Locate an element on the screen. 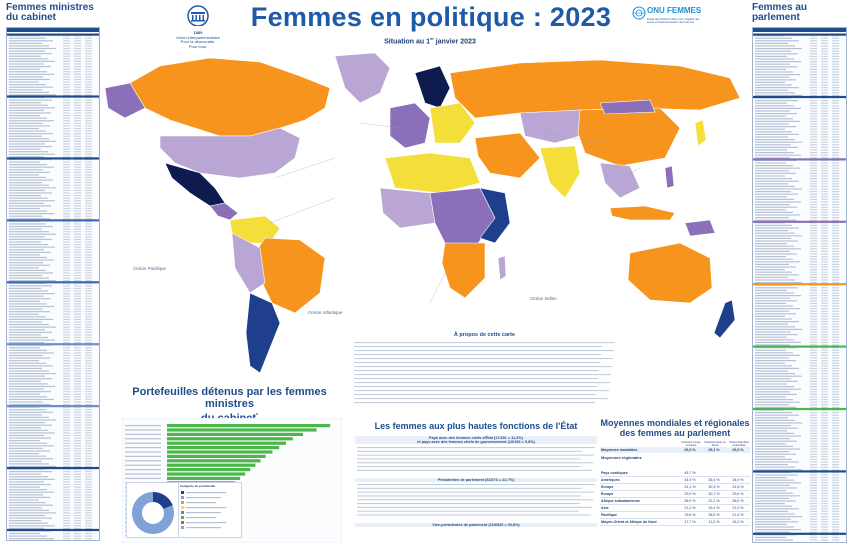 The width and height of the screenshot is (850, 550). label-atlantic-ocean: Océan Atlantique is located at coordinates (325, 312).